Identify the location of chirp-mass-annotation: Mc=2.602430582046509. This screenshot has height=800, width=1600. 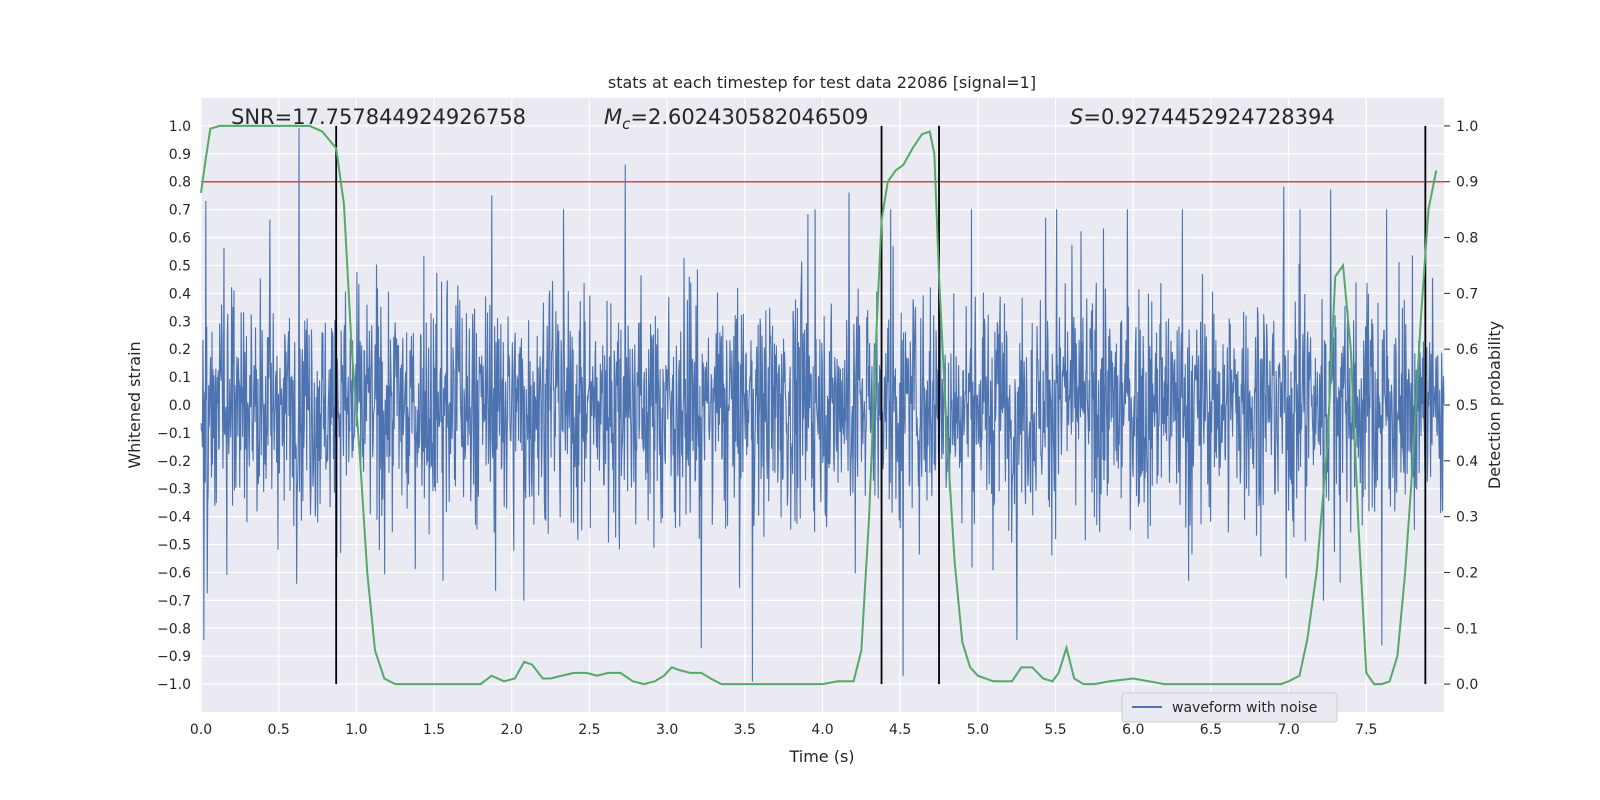
(736, 119).